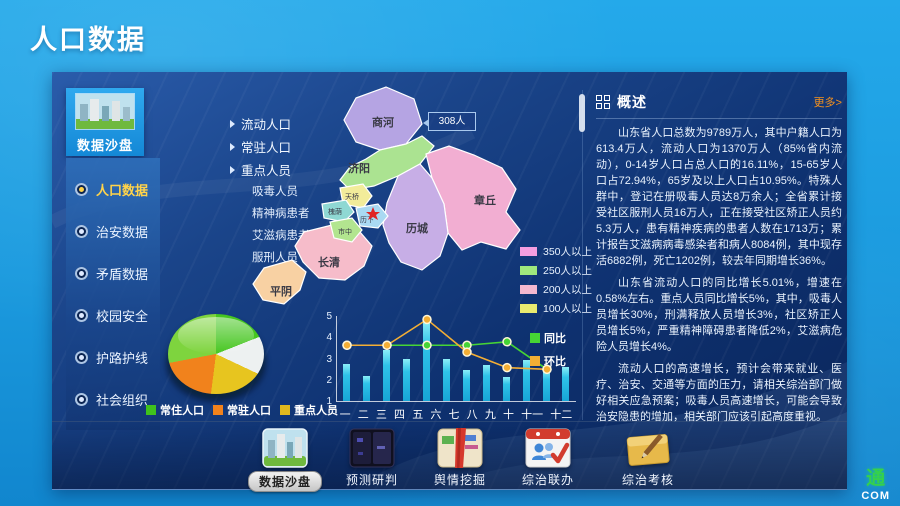  I want to click on sidebar-item: 人口数据, so click(113, 189).